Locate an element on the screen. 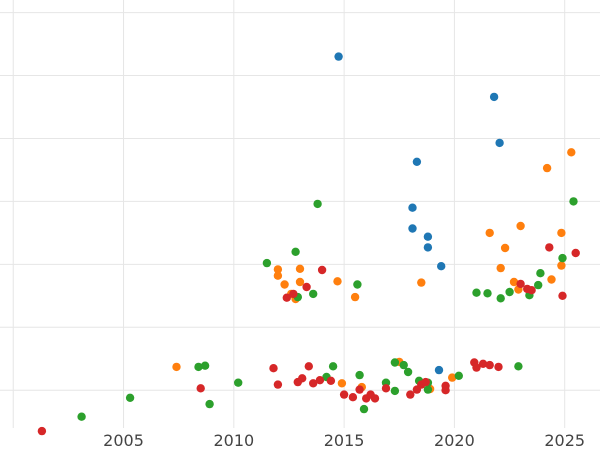 The width and height of the screenshot is (600, 450). x-tick-label: 2015 is located at coordinates (344, 440).